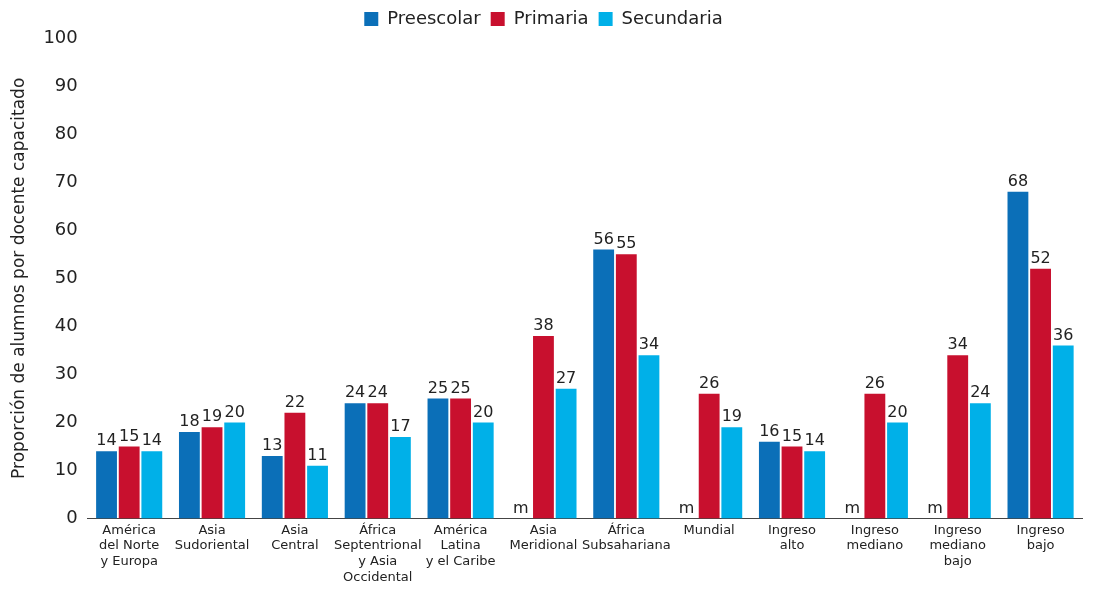 The height and width of the screenshot is (589, 1097). I want to click on x-tick-label: América del Norte y Europa, so click(129, 544).